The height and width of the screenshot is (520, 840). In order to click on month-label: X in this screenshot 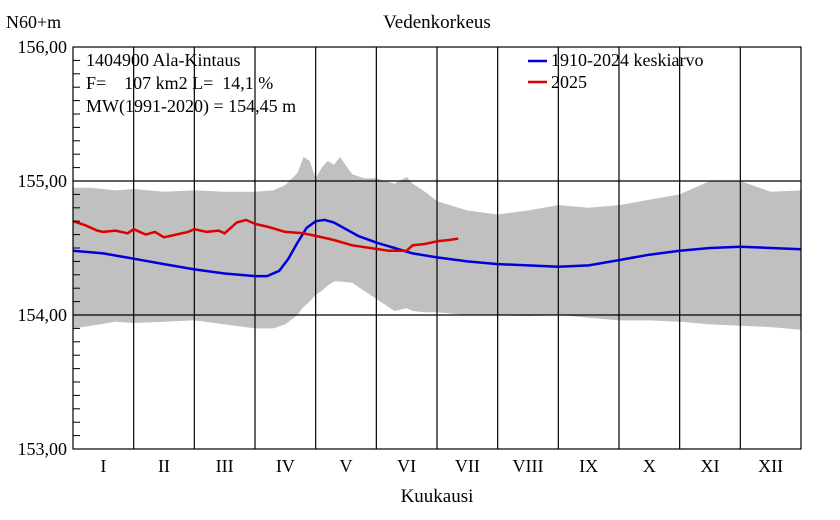, I will do `click(649, 466)`.